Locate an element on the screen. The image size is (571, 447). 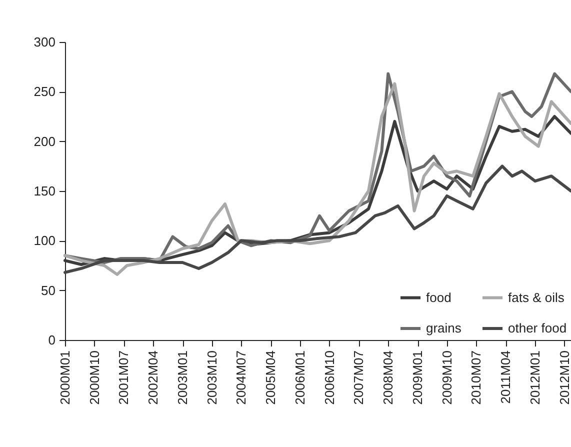
x-tick-label: 2001M07 is located at coordinates (124, 377).